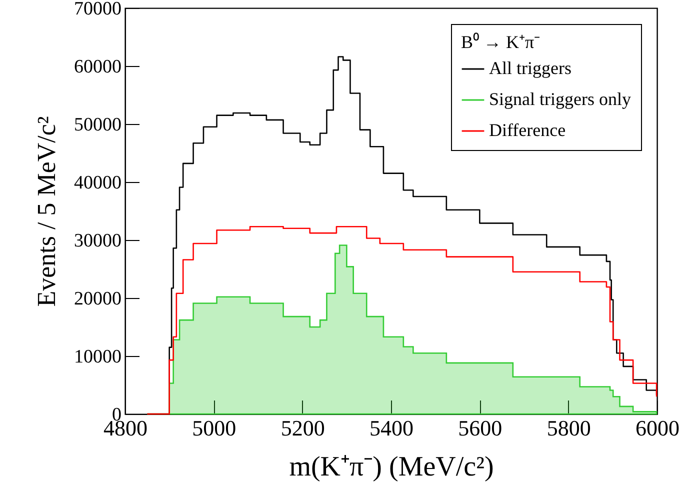 This screenshot has width=681, height=494. Describe the element at coordinates (98, 125) in the screenshot. I see `y-tick-label: 50000` at that location.